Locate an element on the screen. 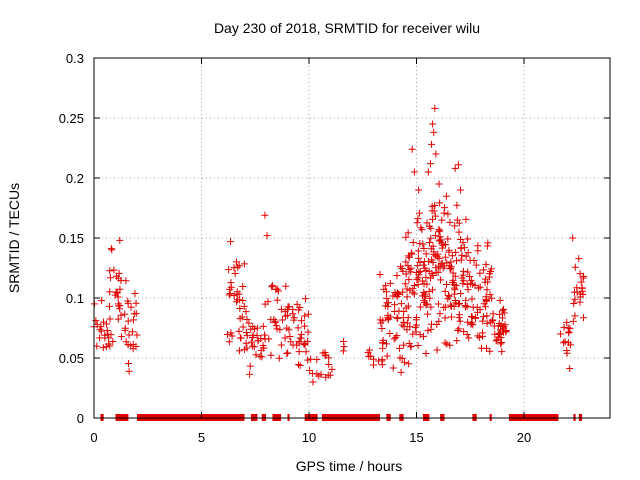 The width and height of the screenshot is (640, 480). x-tick-label: 15 is located at coordinates (416, 437).